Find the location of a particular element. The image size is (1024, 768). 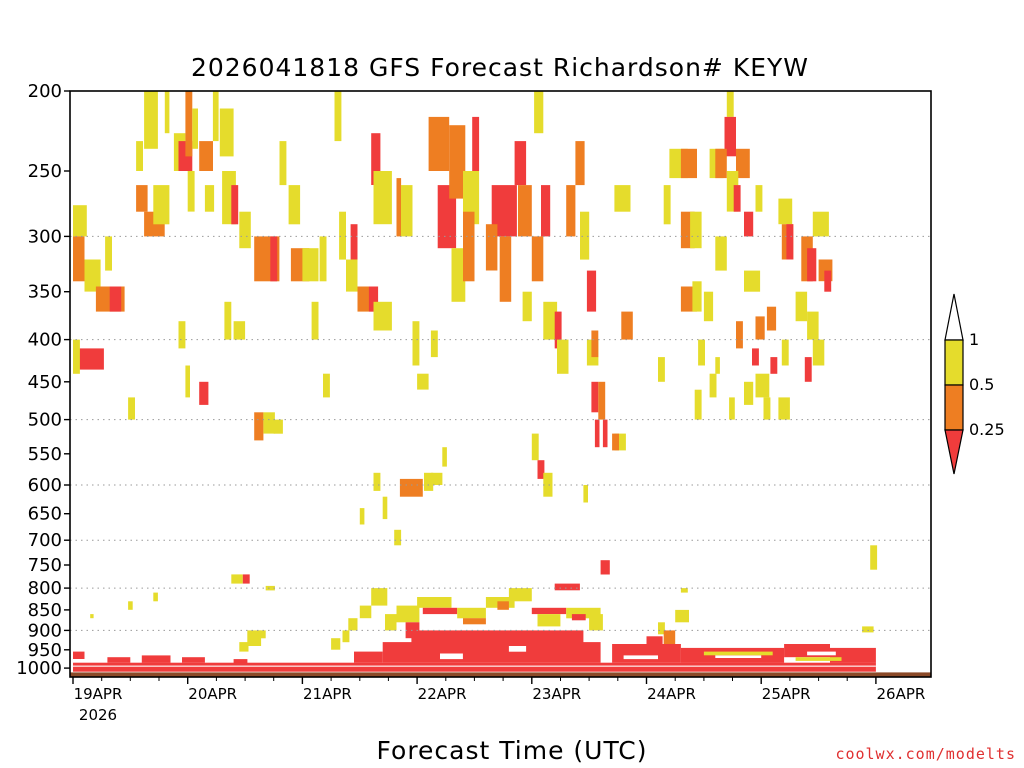

y-tick-label: 700 is located at coordinates (45, 540).